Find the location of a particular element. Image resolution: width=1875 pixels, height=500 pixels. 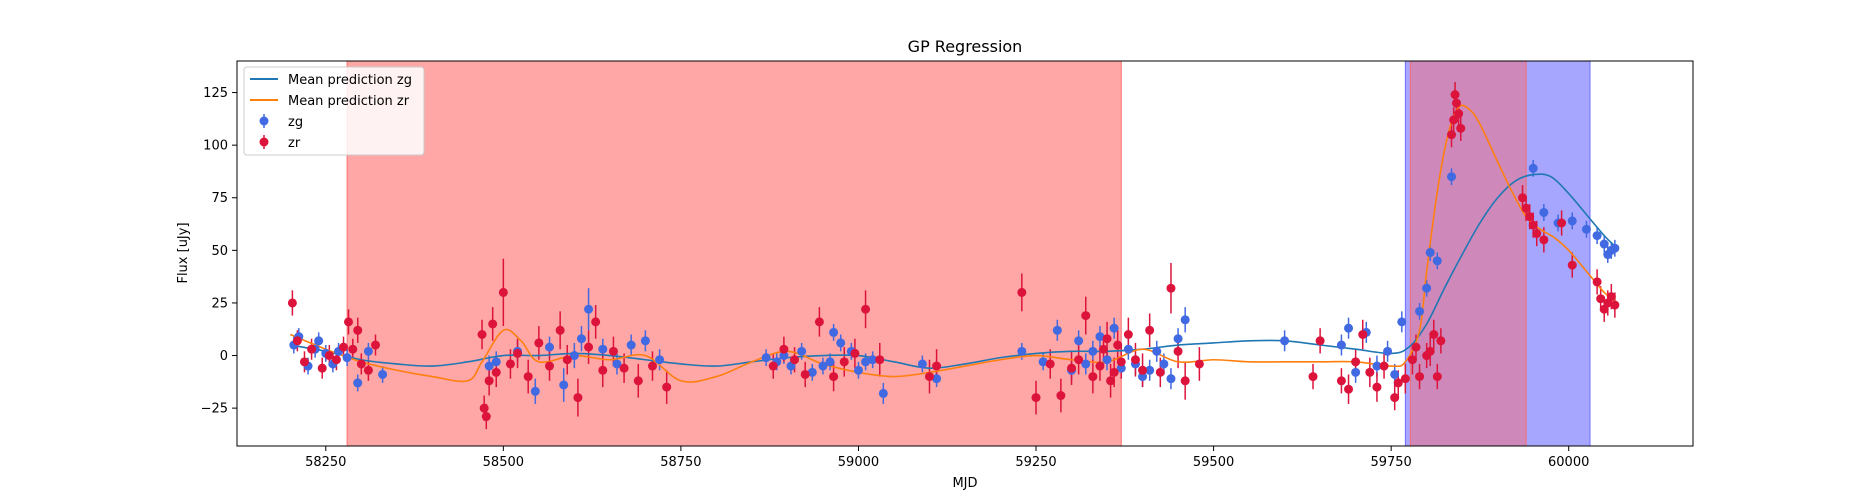

x-tick-label: 59250 is located at coordinates (1035, 462).